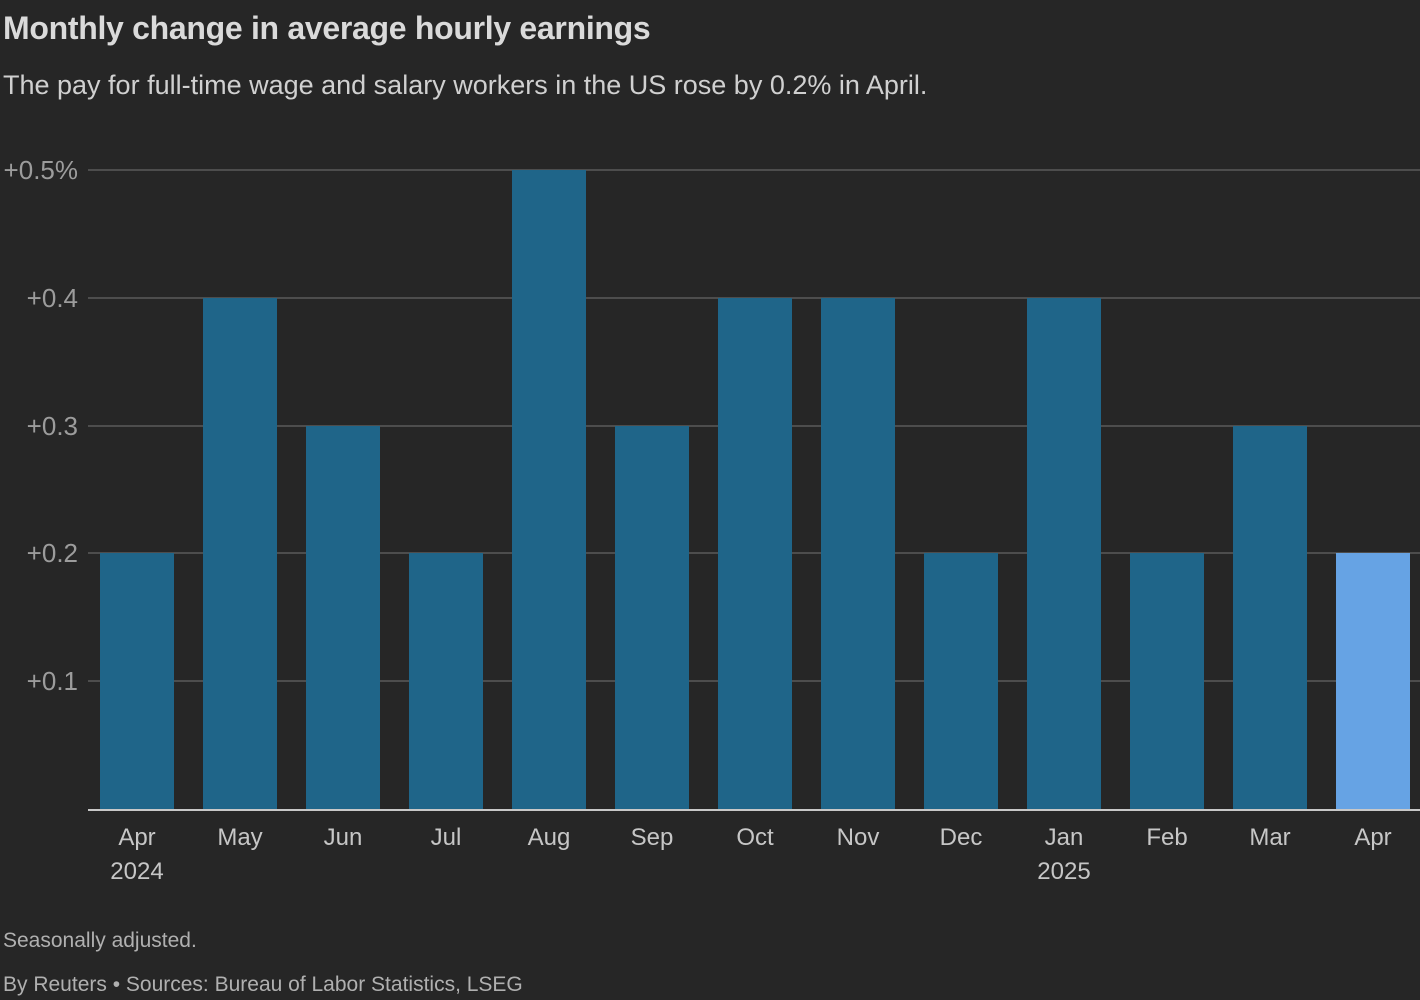 Image resolution: width=1420 pixels, height=1000 pixels. I want to click on x-axis-tick-label: Jan, so click(1064, 837).